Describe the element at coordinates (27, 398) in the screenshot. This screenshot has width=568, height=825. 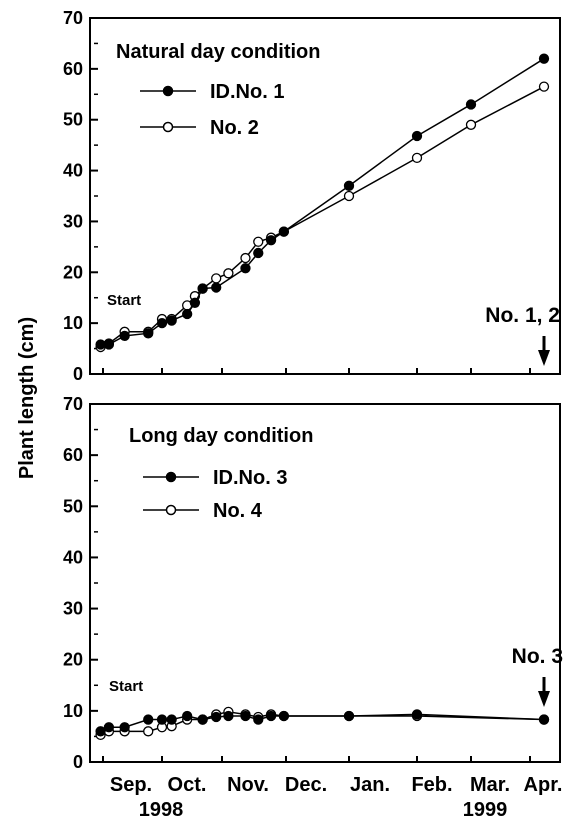
I see `y-axis-label: Plant length (cm)` at that location.